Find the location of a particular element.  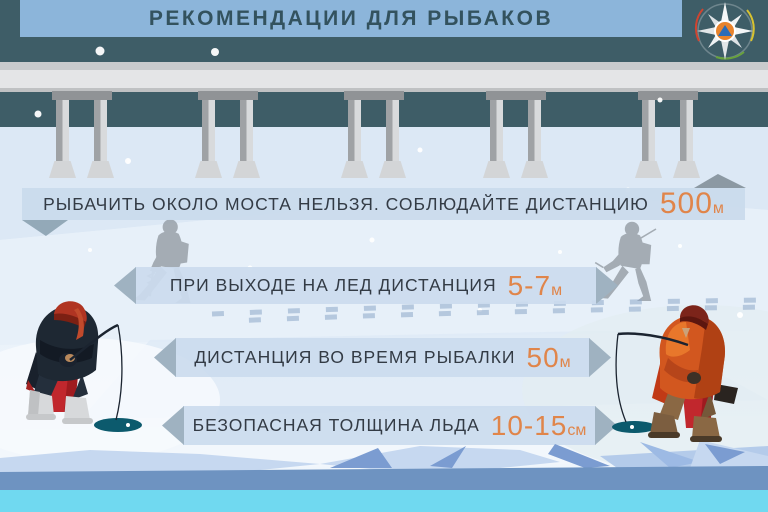

page-title: РЕКОМЕНДАЦИИ ДЛЯ РЫБАКОВ is located at coordinates (351, 18).